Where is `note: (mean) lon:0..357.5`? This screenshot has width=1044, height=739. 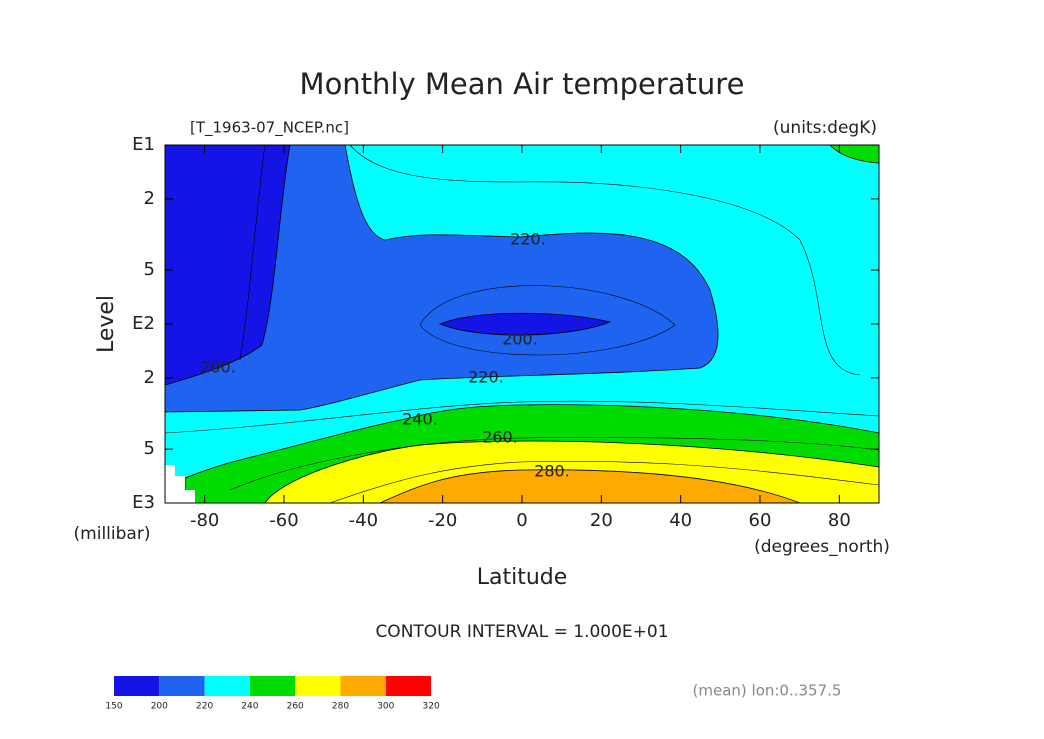 note: (mean) lon:0..357.5 is located at coordinates (767, 691).